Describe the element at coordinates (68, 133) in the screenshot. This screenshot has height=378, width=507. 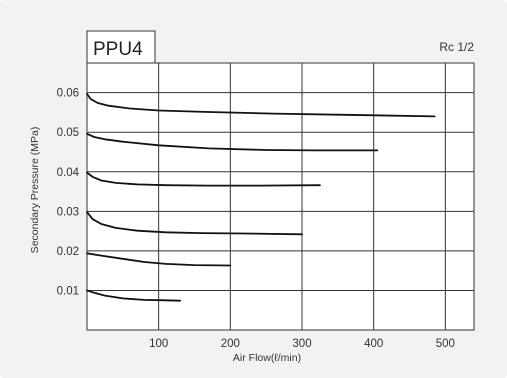
I see `y-tick-label: 0.05` at that location.